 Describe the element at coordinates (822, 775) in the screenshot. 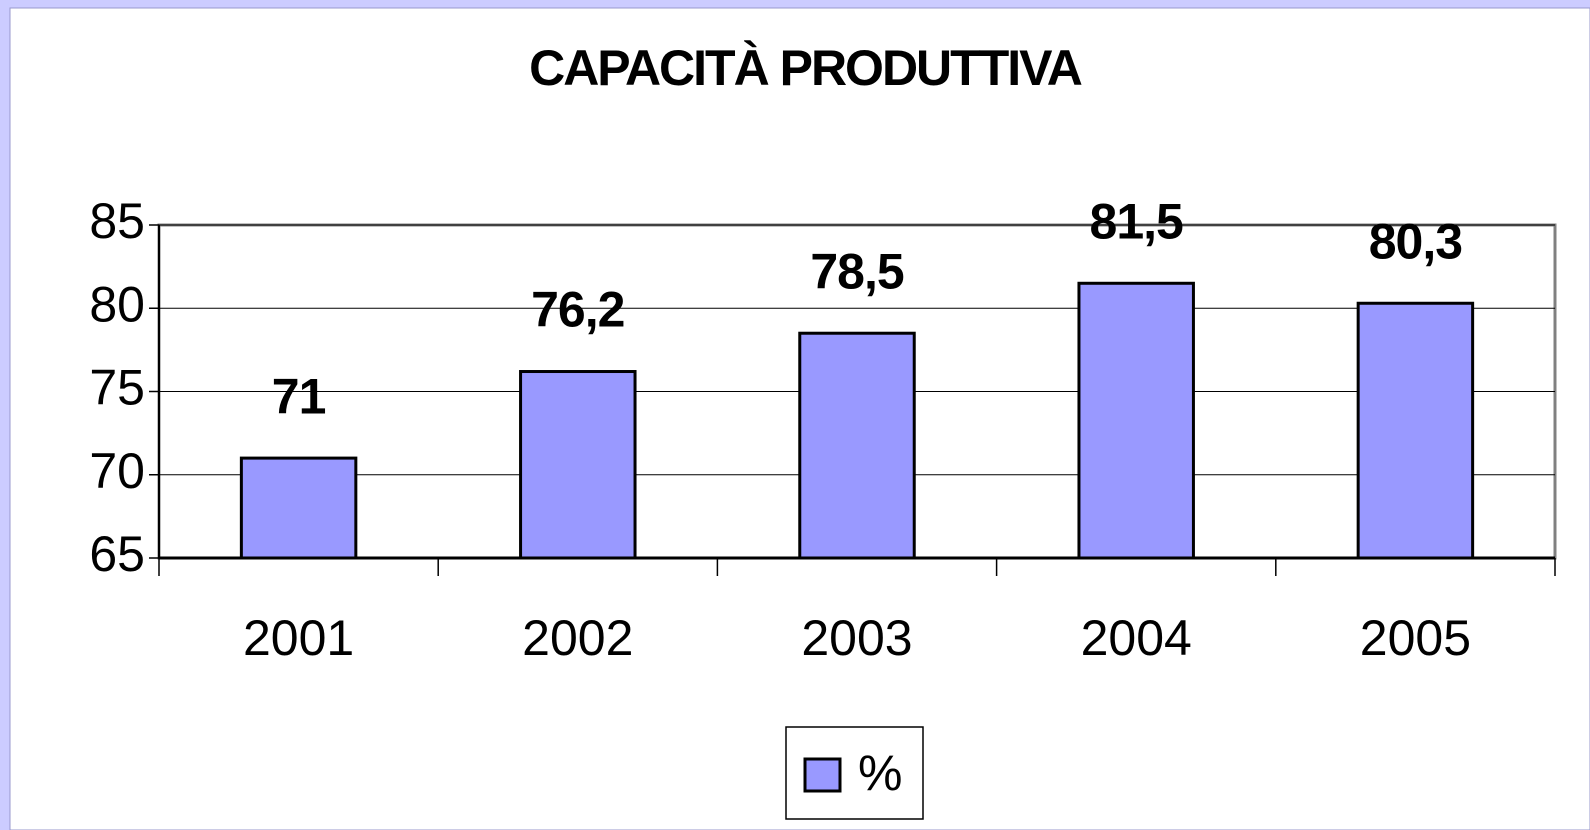

I see `legend-swatch` at that location.